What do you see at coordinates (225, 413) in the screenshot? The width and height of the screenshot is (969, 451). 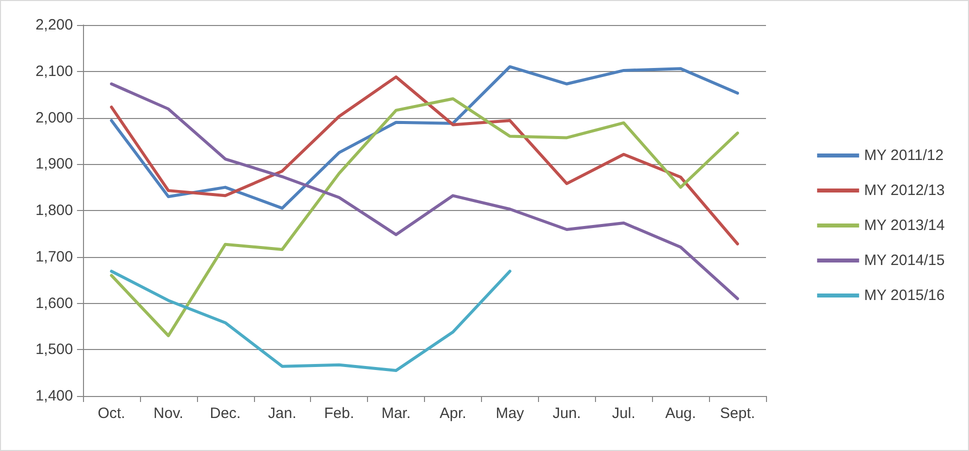 I see `x-tick-label: Dec.` at bounding box center [225, 413].